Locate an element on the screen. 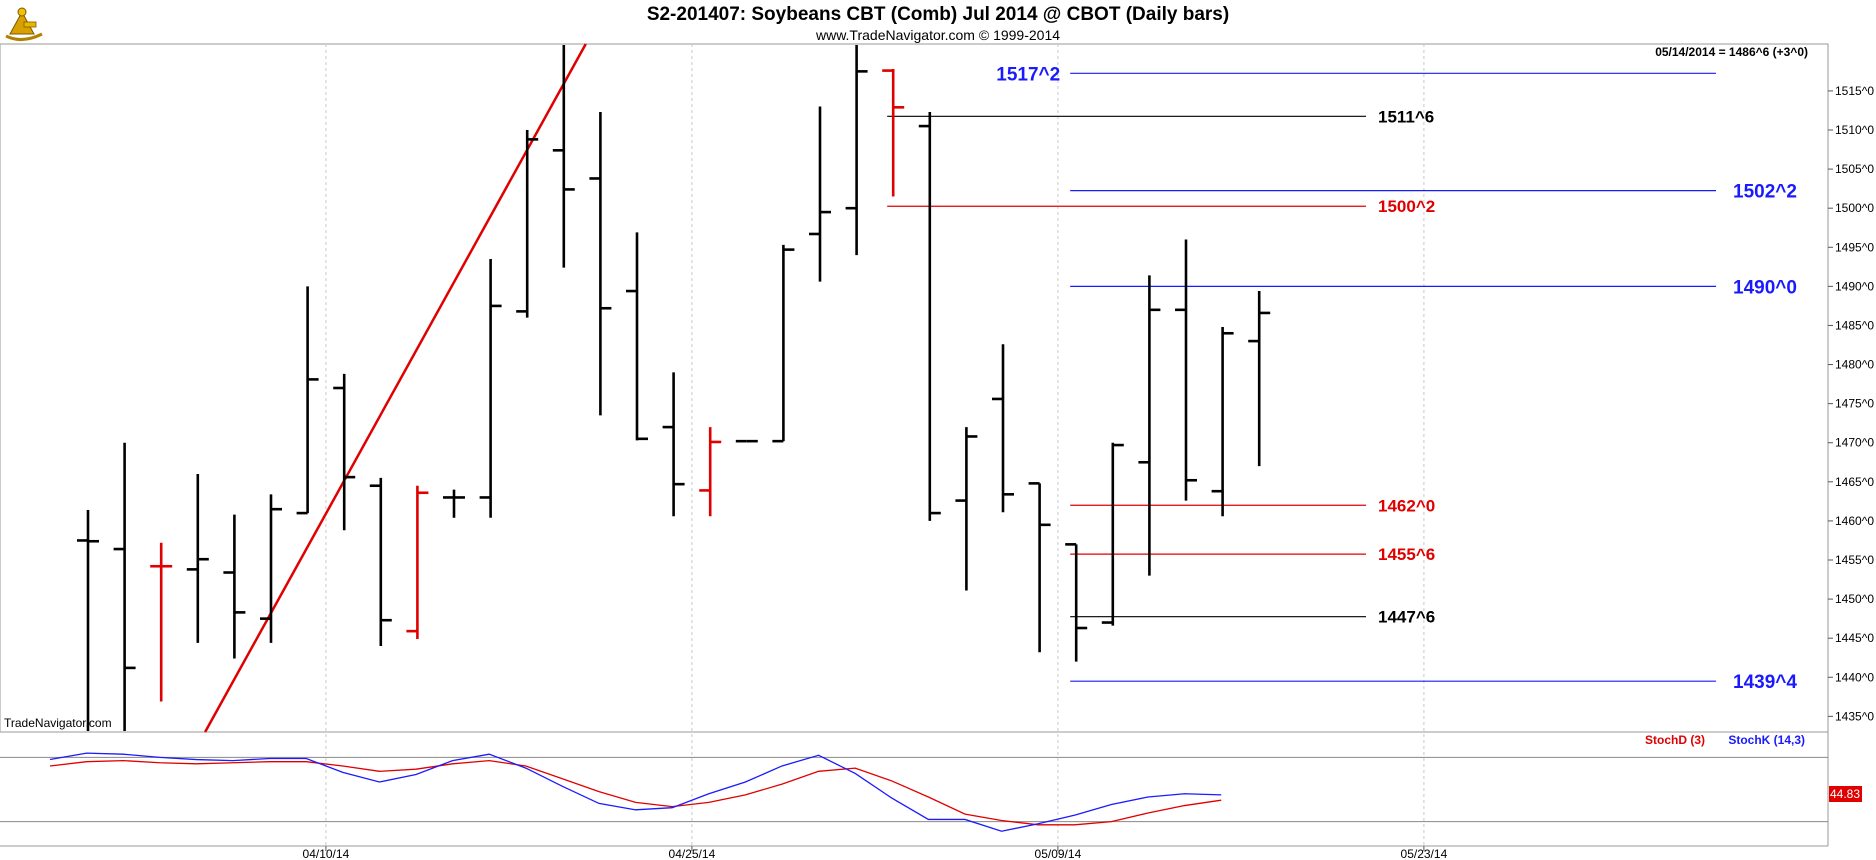 Image resolution: width=1876 pixels, height=860 pixels. level-label: 1511^6 is located at coordinates (1406, 116).